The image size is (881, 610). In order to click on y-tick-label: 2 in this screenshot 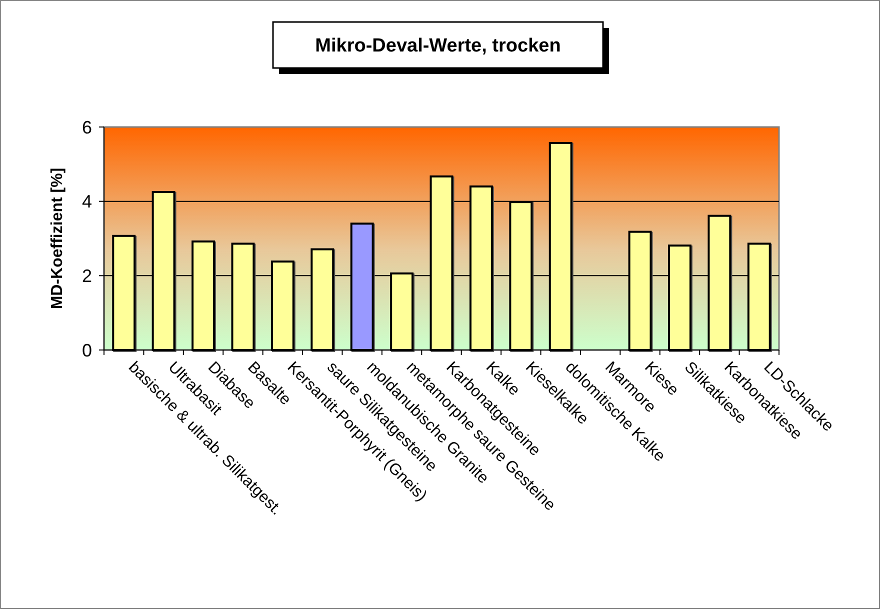, I will do `click(87, 276)`.